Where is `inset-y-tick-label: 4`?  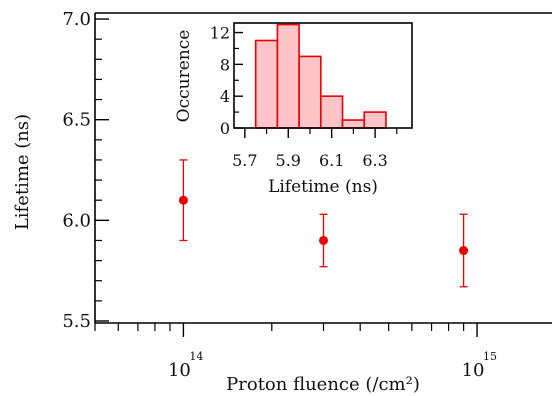
inset-y-tick-label: 4 is located at coordinates (225, 96).